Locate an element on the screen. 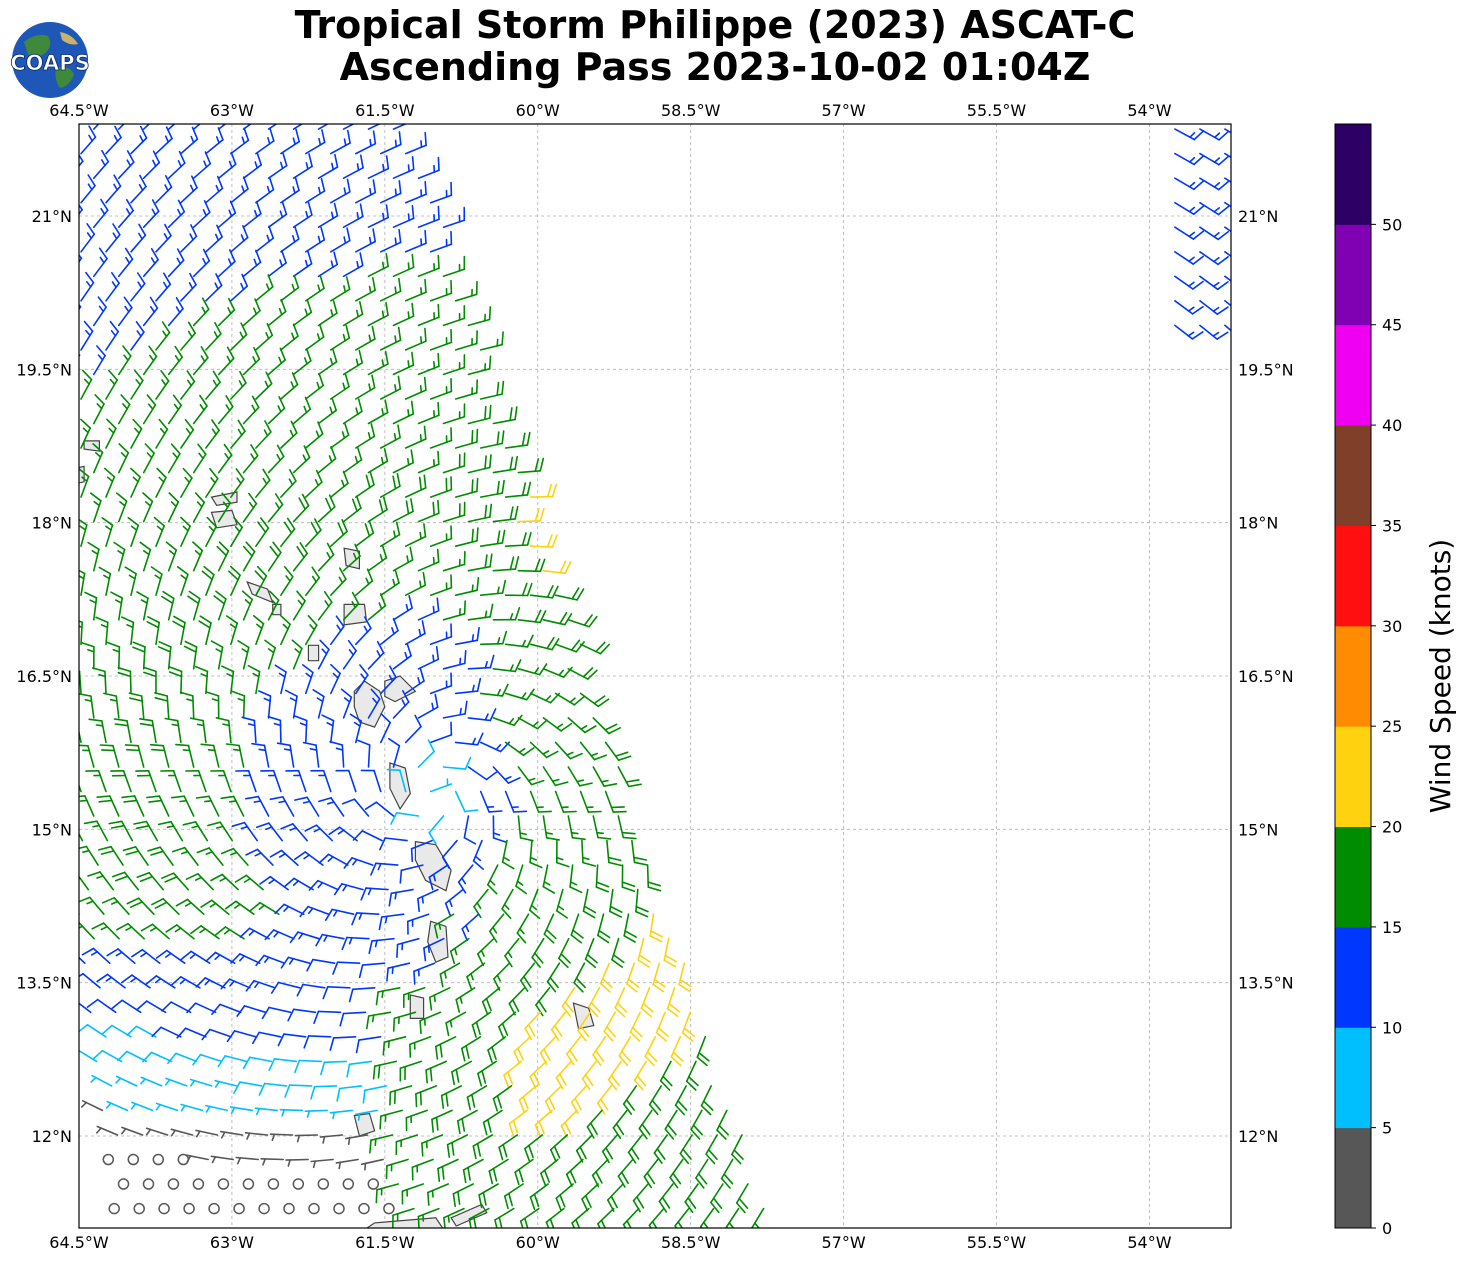  lon-label-top: 58.5°W is located at coordinates (691, 110).